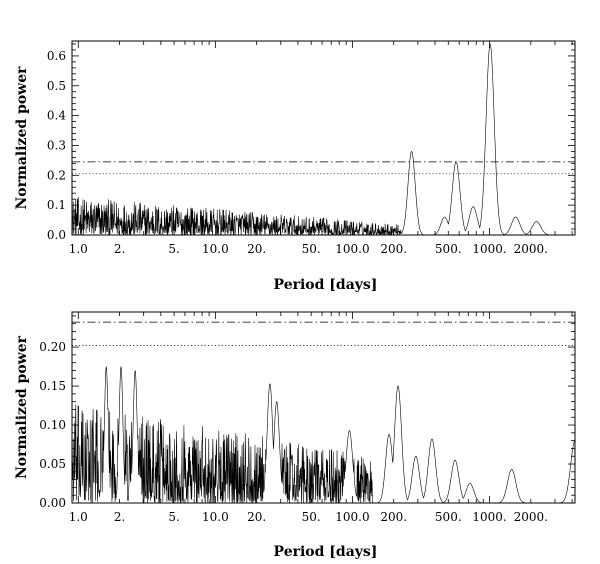 Image resolution: width=600 pixels, height=564 pixels. What do you see at coordinates (56, 56) in the screenshot?
I see `y-tick-label: 0.6` at bounding box center [56, 56].